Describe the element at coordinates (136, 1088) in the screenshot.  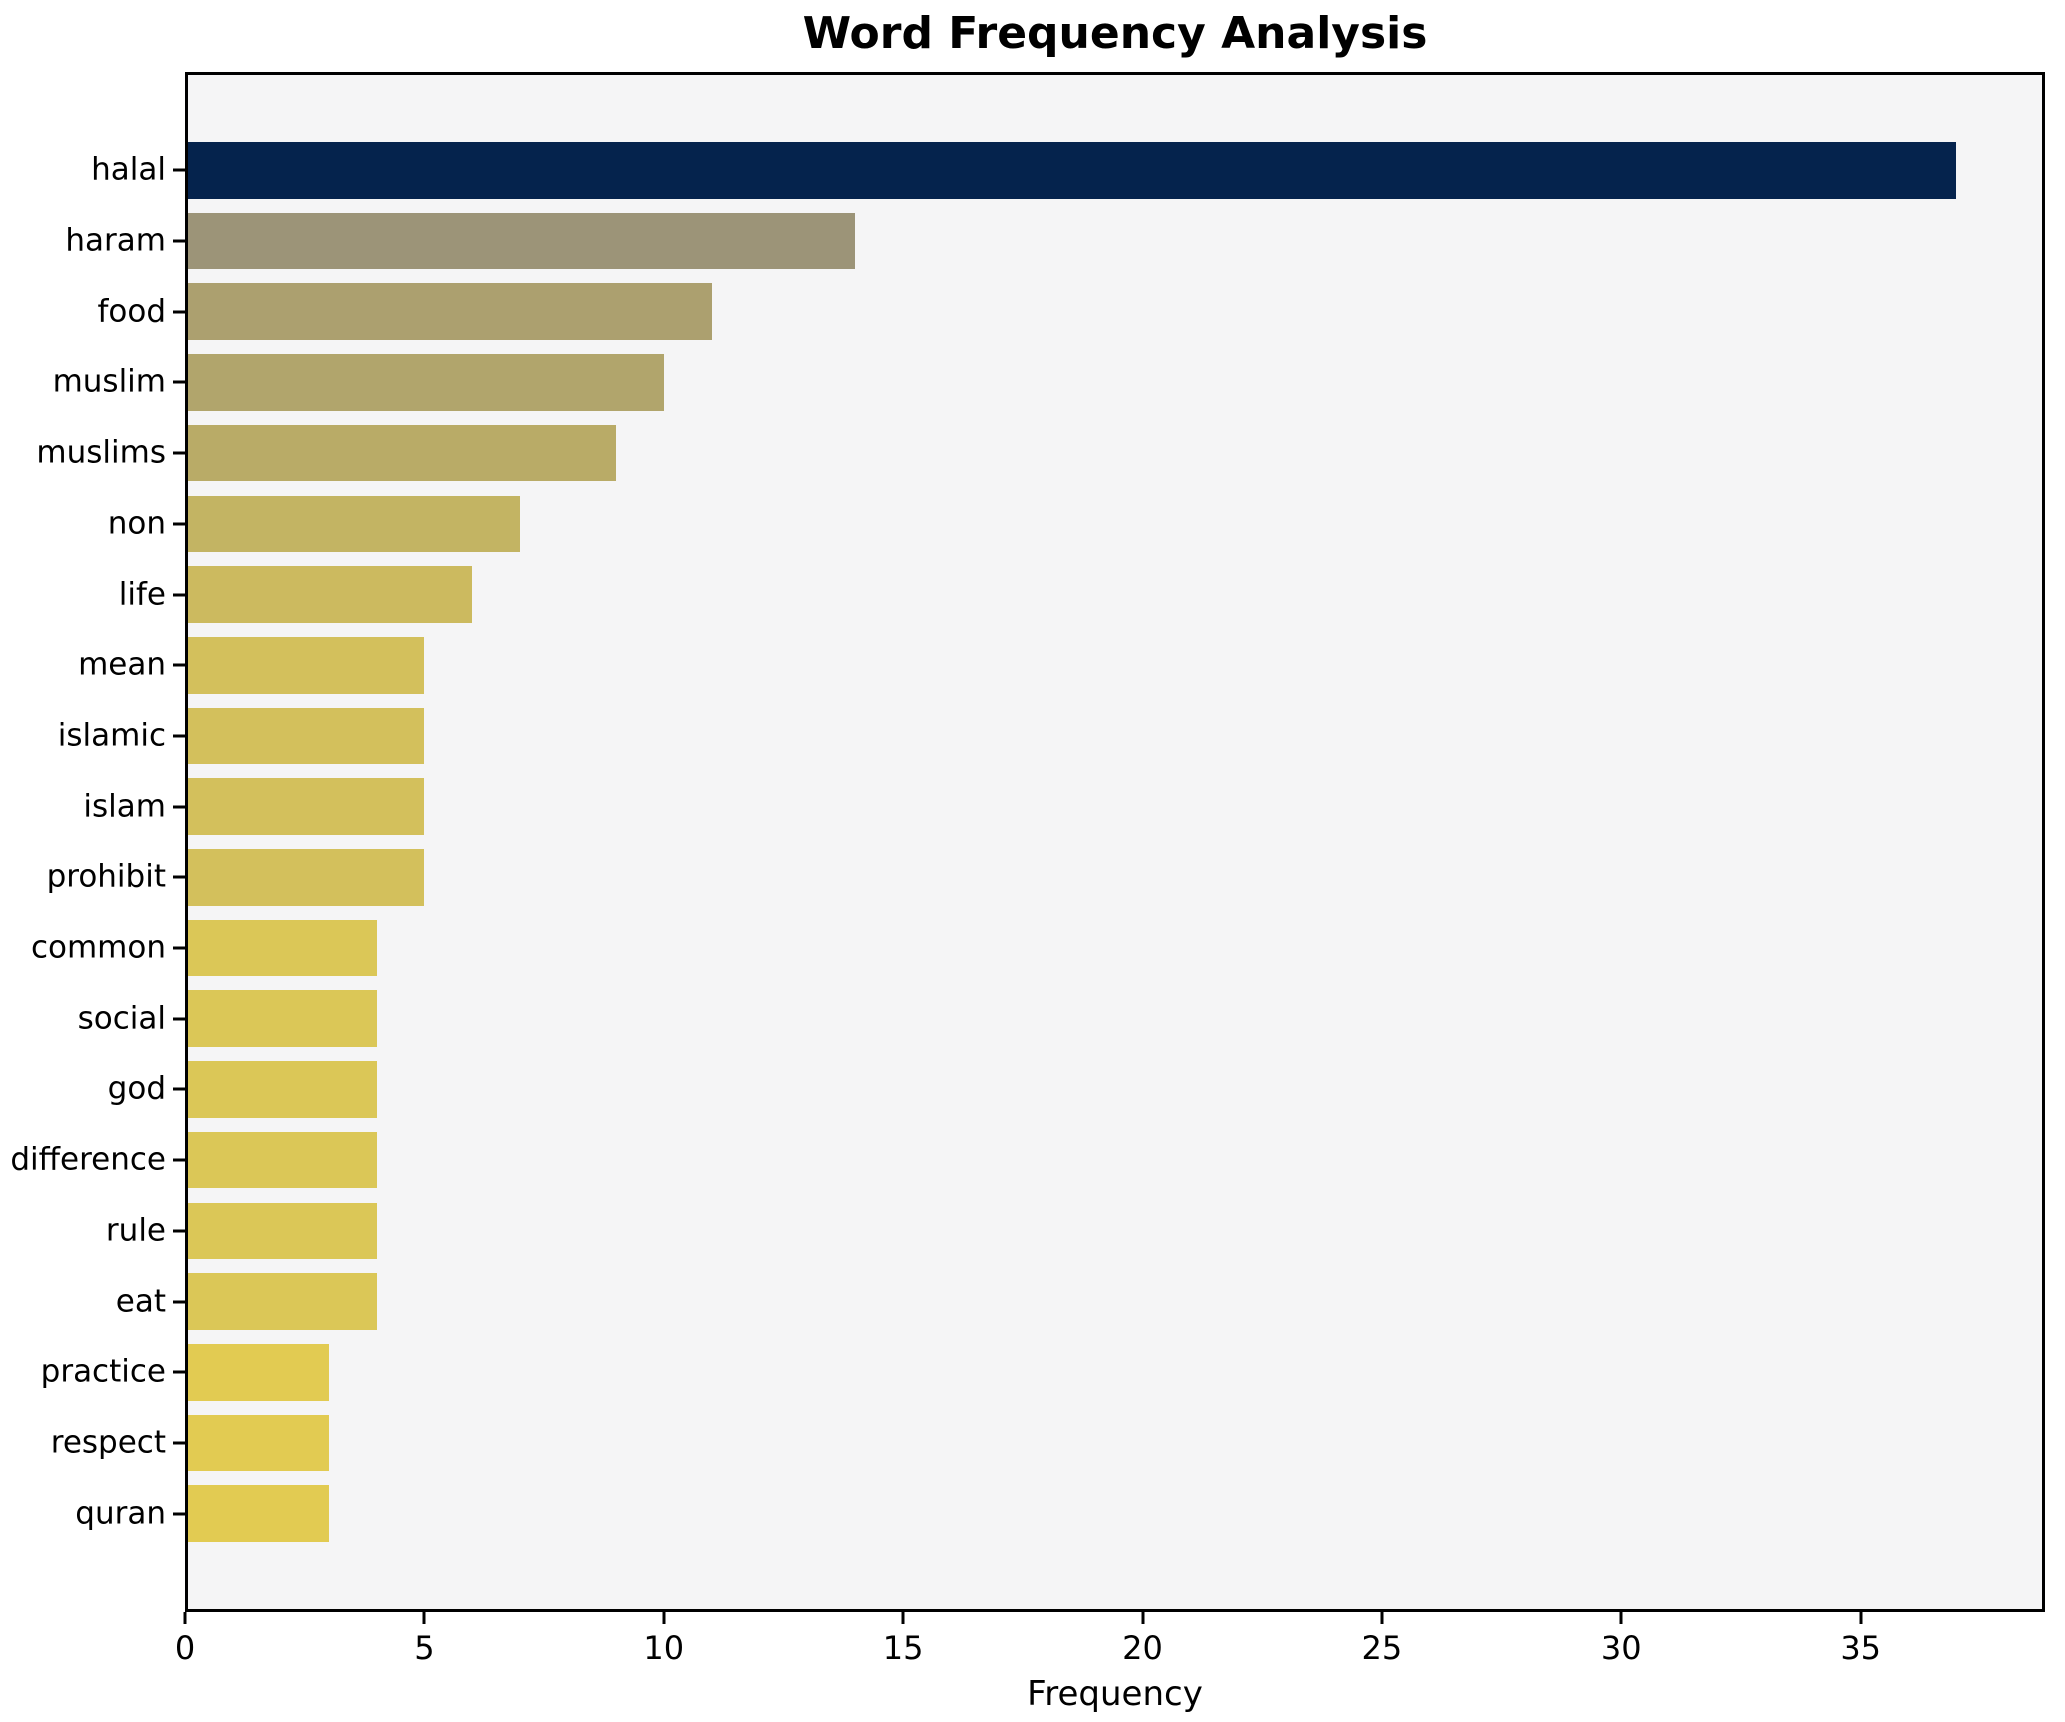
I see `y-tick-label-god: god` at that location.